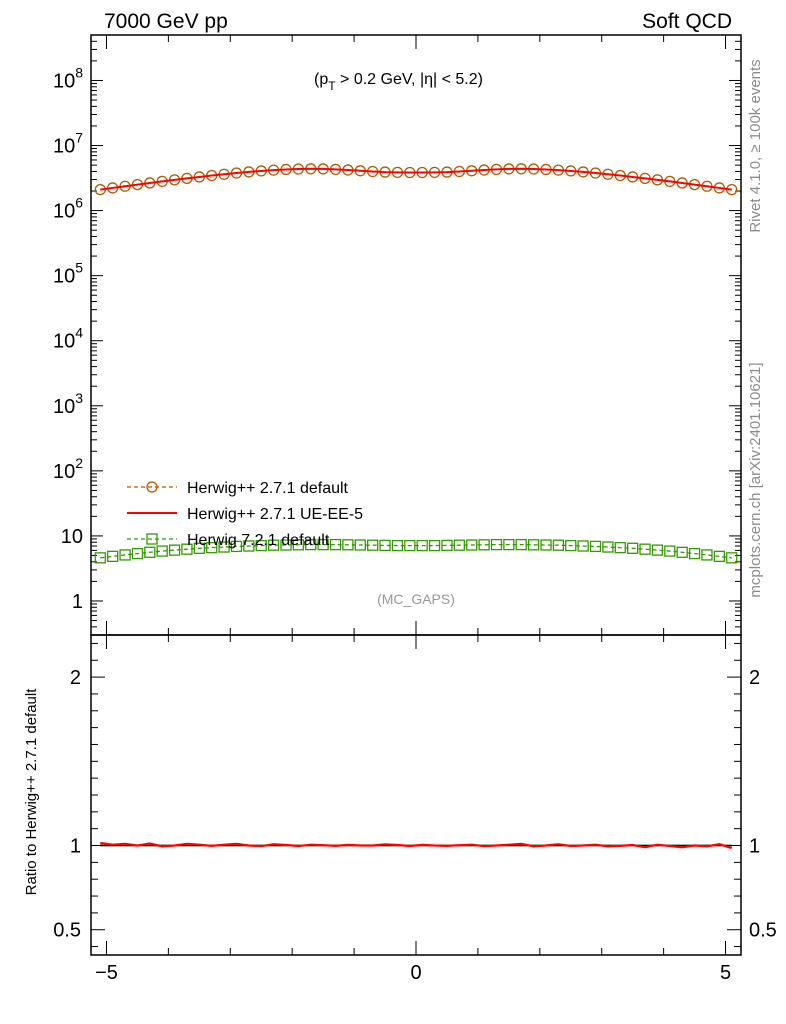  I want to click on header-right-title: Soft QCD, so click(687, 21).